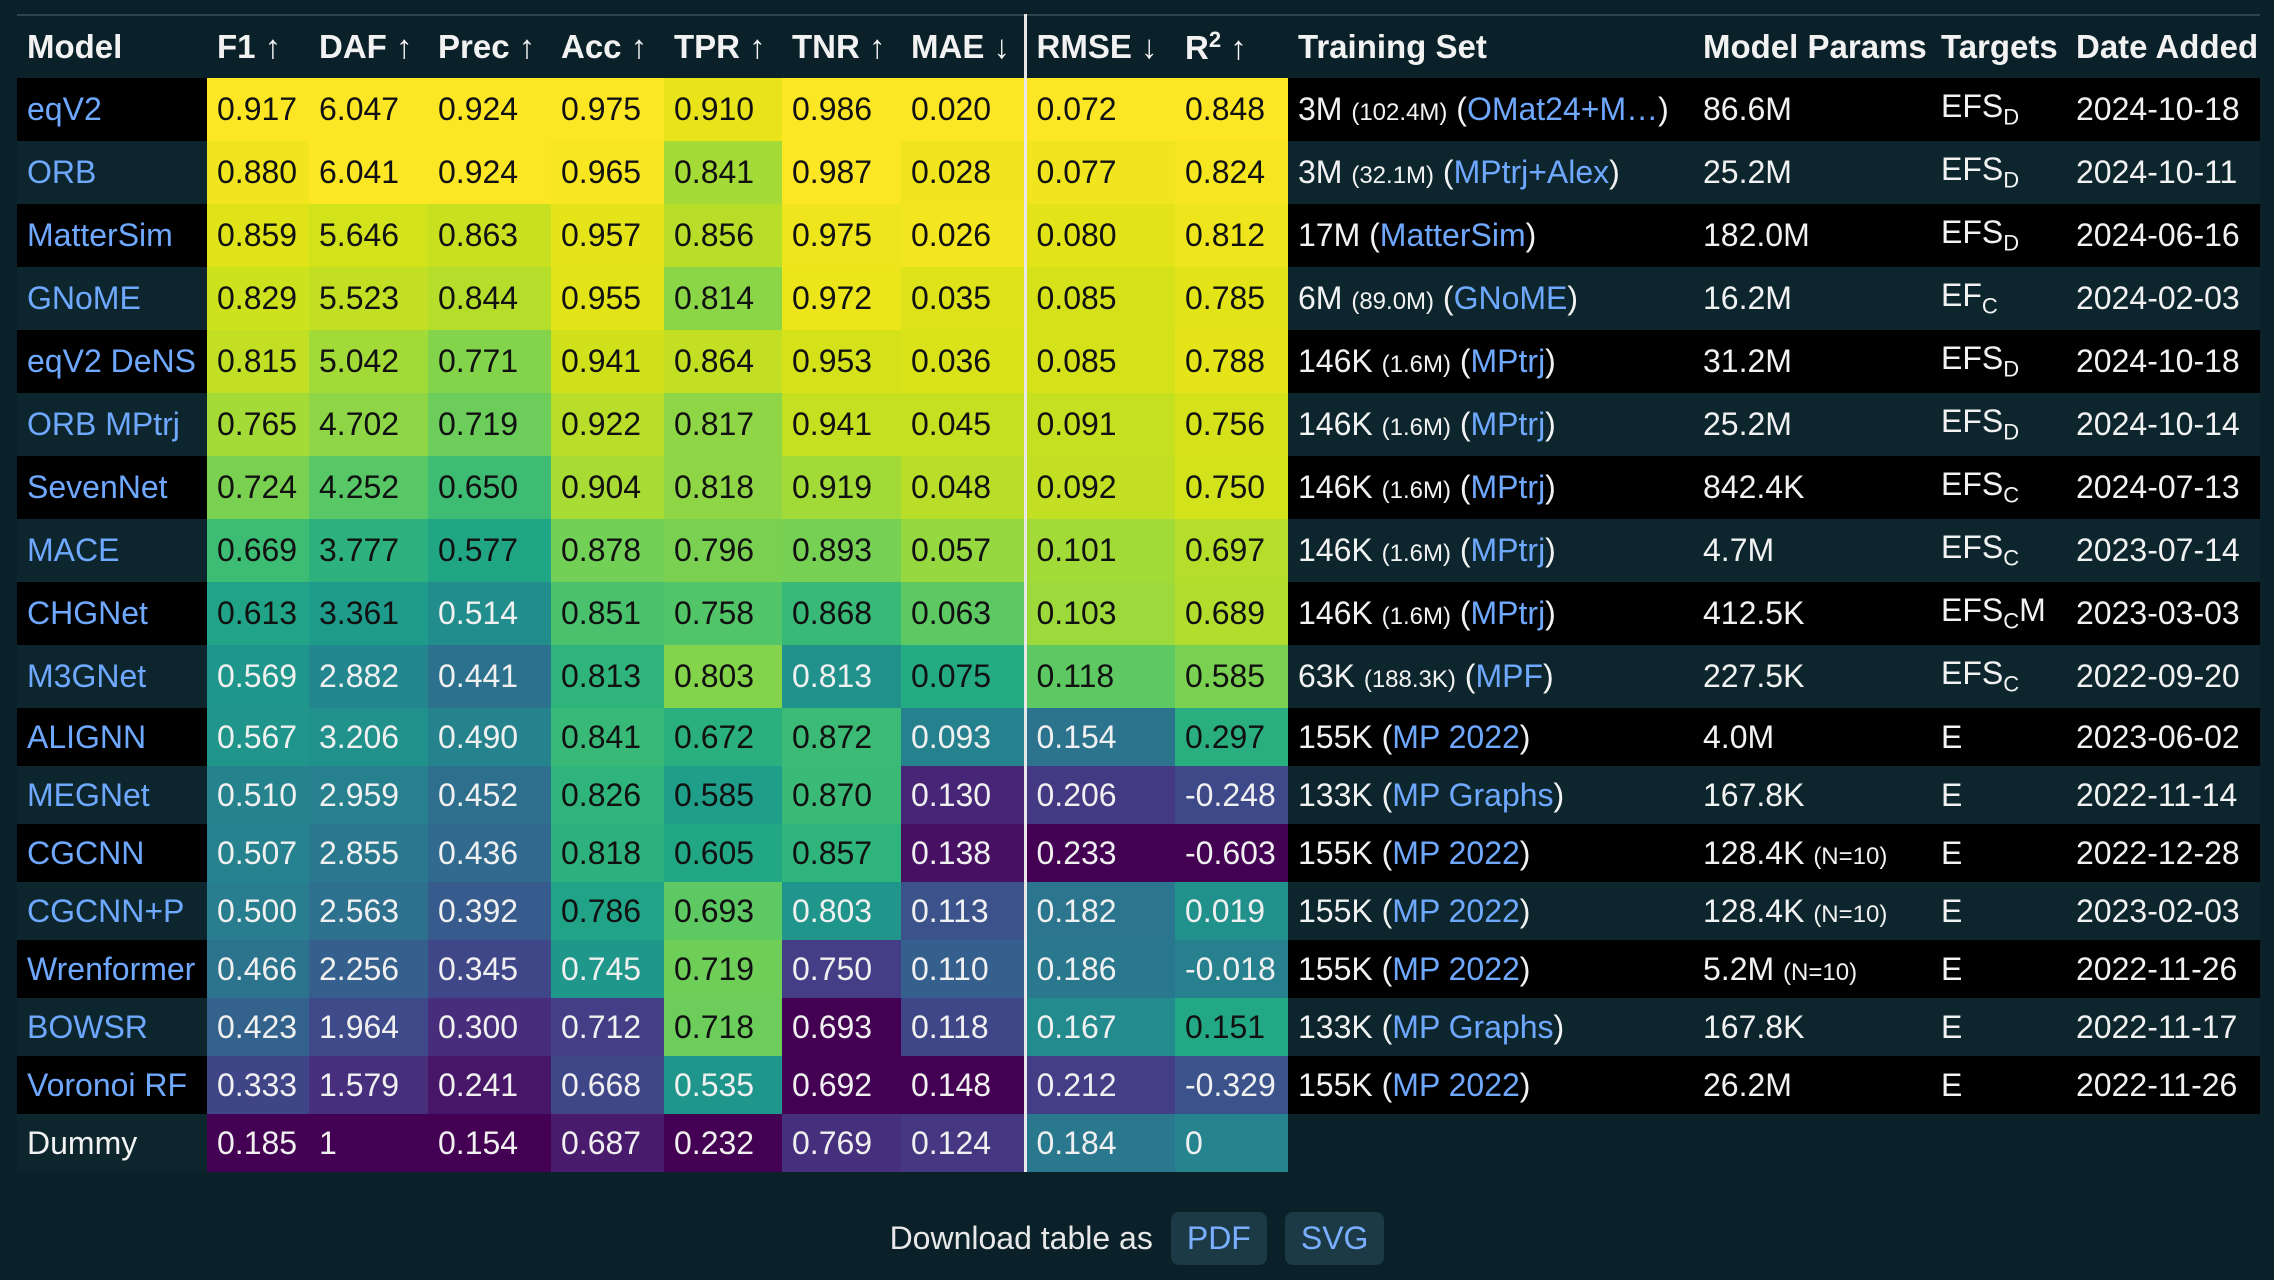  What do you see at coordinates (607, 613) in the screenshot?
I see `metric-acc: 0.851` at bounding box center [607, 613].